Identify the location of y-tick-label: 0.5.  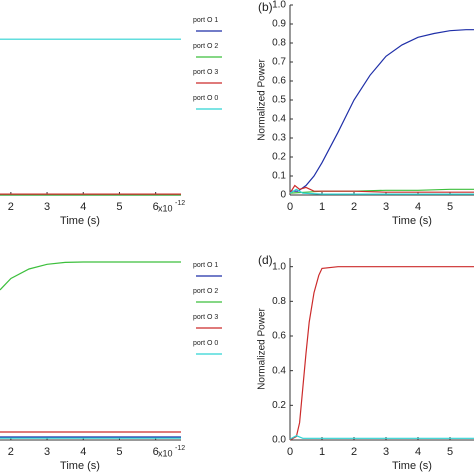
(279, 100).